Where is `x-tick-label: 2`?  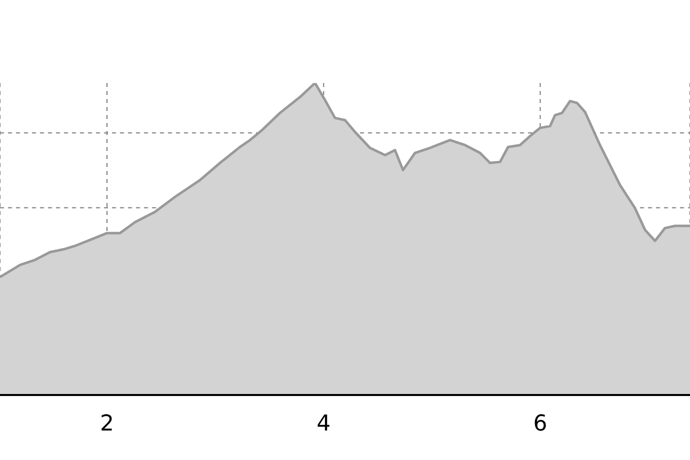
x-tick-label: 2 is located at coordinates (107, 424).